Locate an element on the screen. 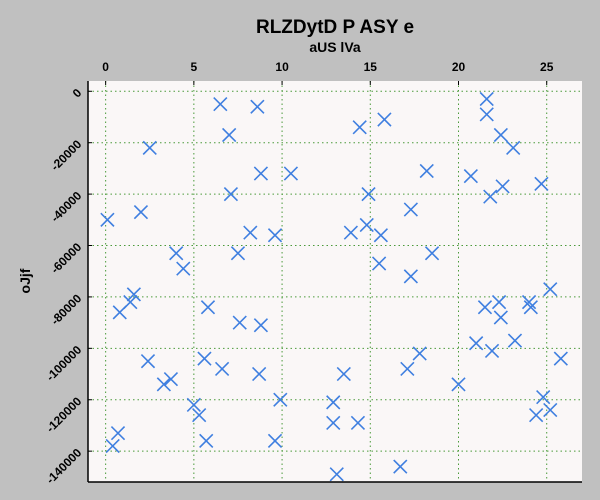 Image resolution: width=600 pixels, height=500 pixels. y-tick-label: -40000 is located at coordinates (66, 206).